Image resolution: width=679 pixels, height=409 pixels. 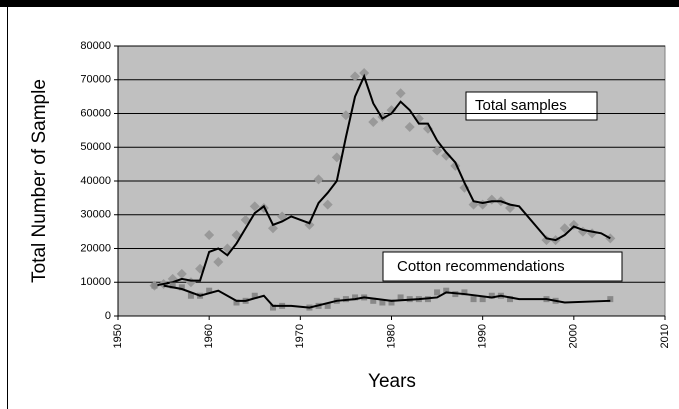 I want to click on x-tick-label: 1990, so click(x=483, y=336).